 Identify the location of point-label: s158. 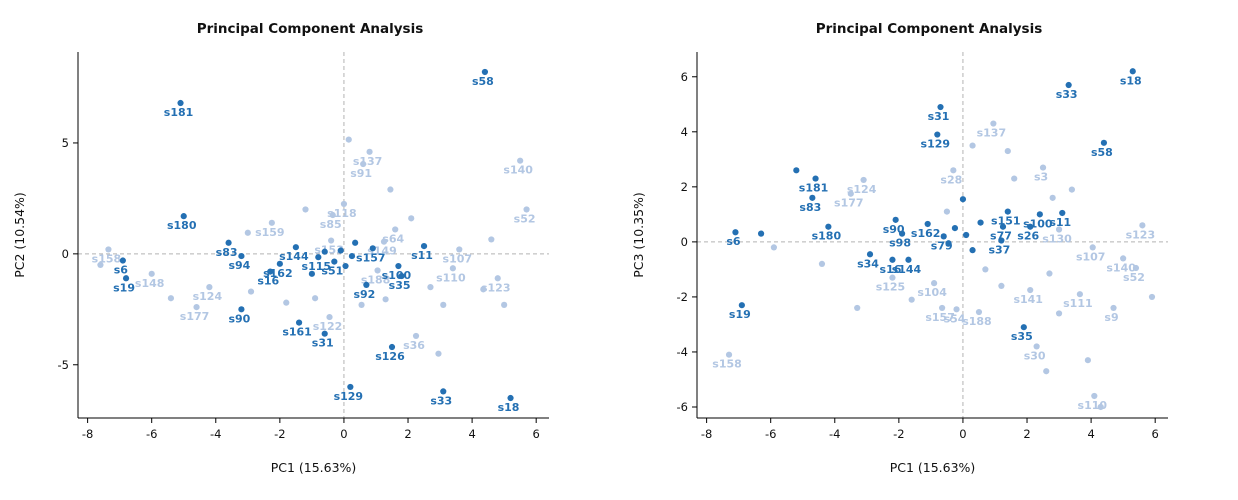
(727, 364).